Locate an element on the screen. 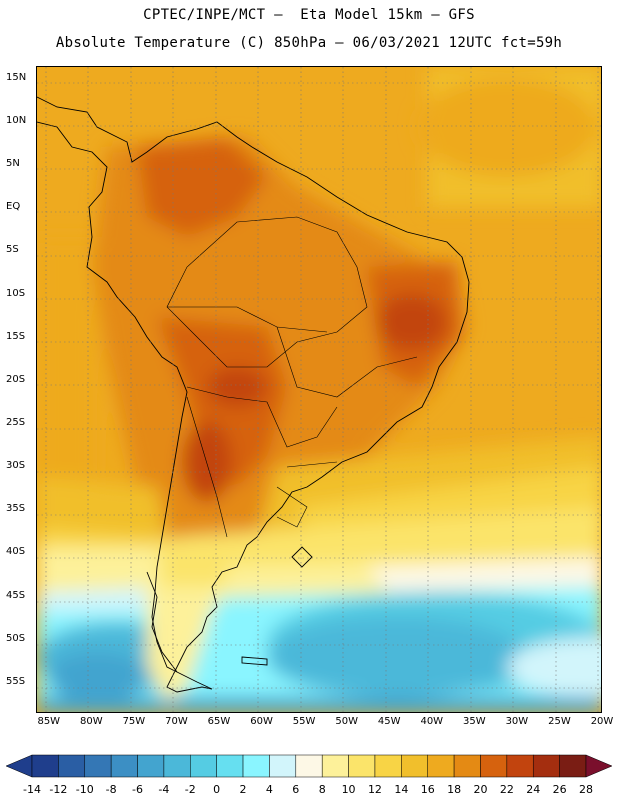 The height and width of the screenshot is (800, 618). colorbar-tick-label: 28 is located at coordinates (586, 789).